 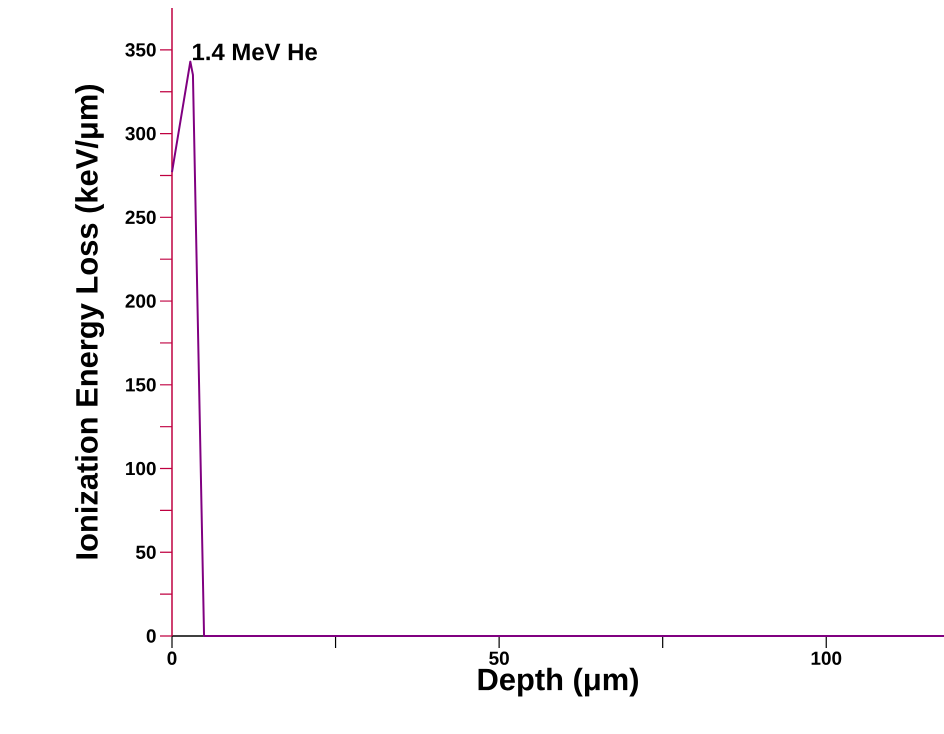 What do you see at coordinates (827, 658) in the screenshot?
I see `x-tick-label: 100` at bounding box center [827, 658].